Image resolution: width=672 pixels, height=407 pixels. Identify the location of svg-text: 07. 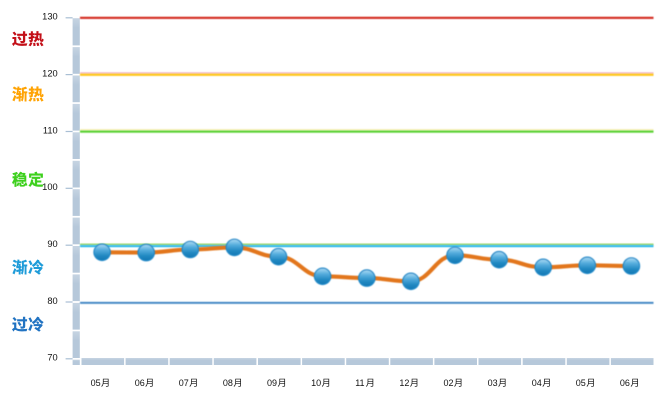
(184, 383).